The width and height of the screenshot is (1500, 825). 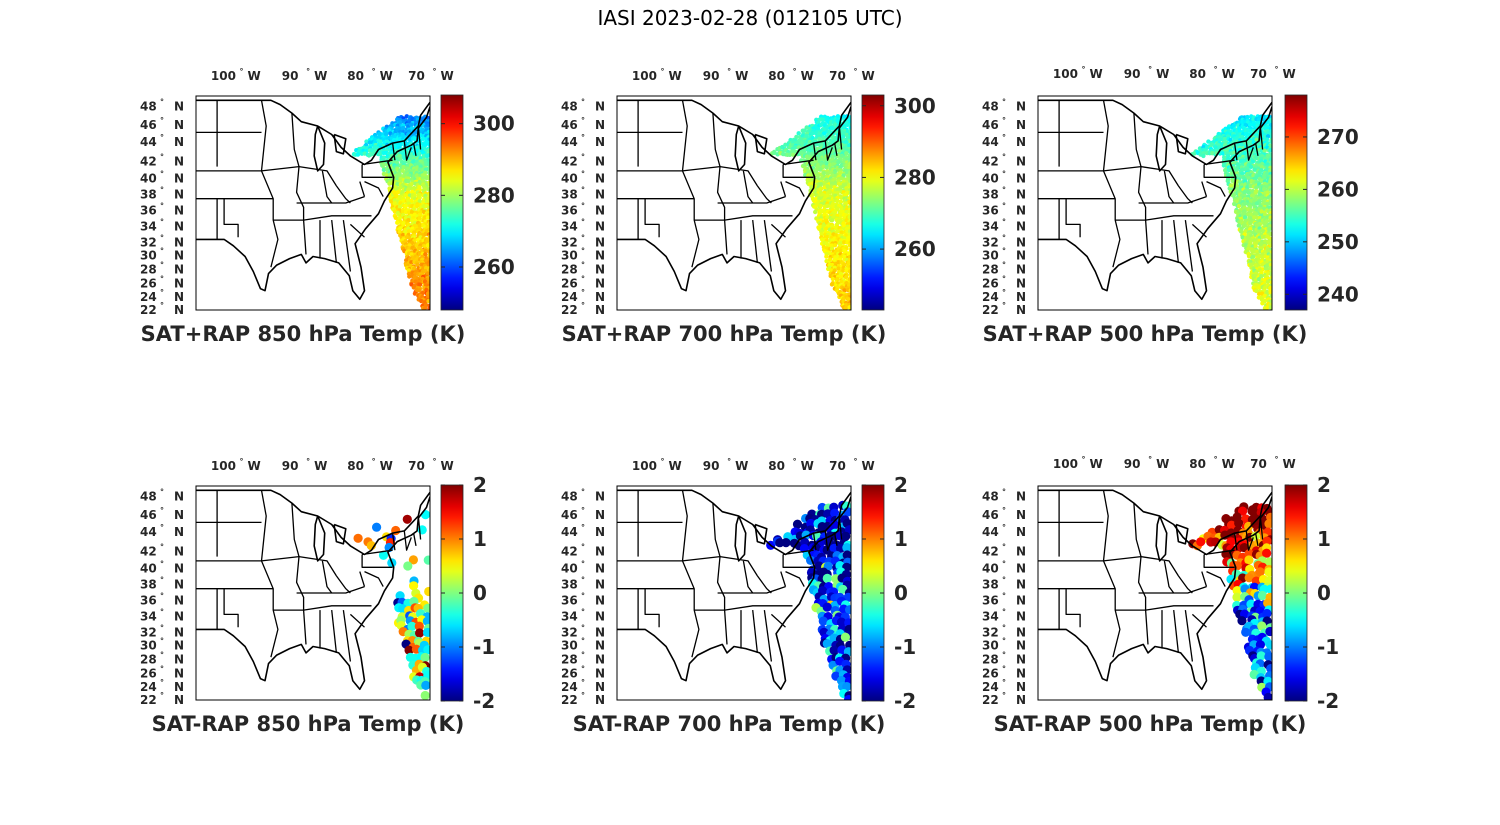 I want to click on lon-tick-label: 90, so click(x=1132, y=74).